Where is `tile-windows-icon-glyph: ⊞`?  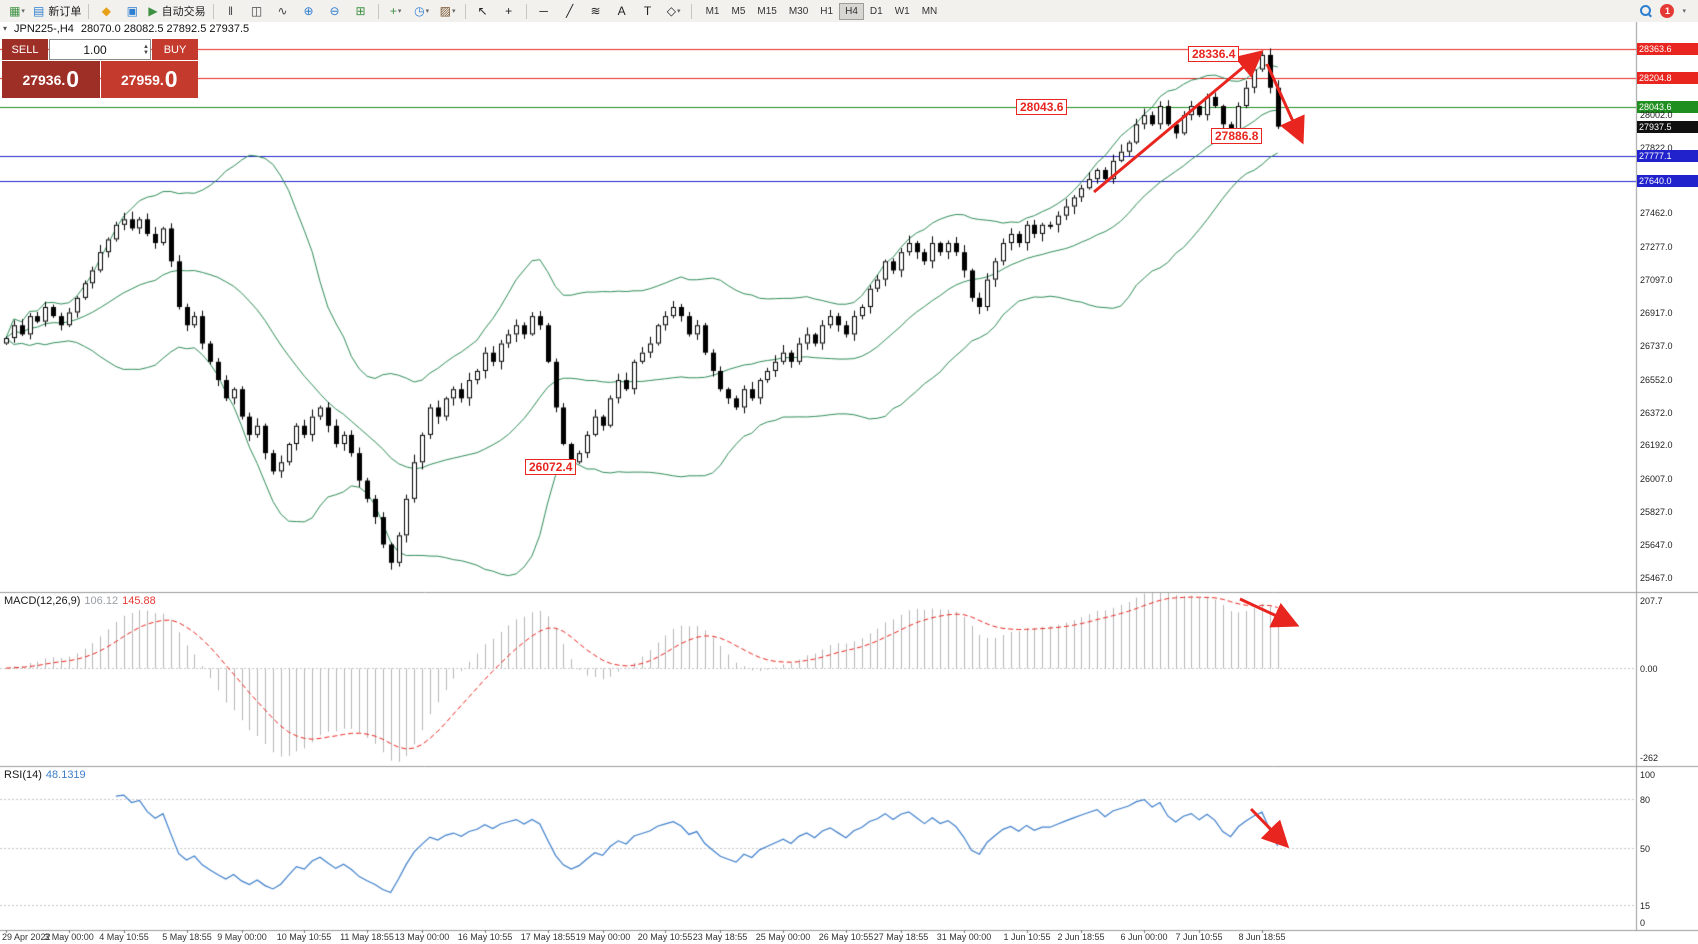 tile-windows-icon-glyph: ⊞ is located at coordinates (360, 11).